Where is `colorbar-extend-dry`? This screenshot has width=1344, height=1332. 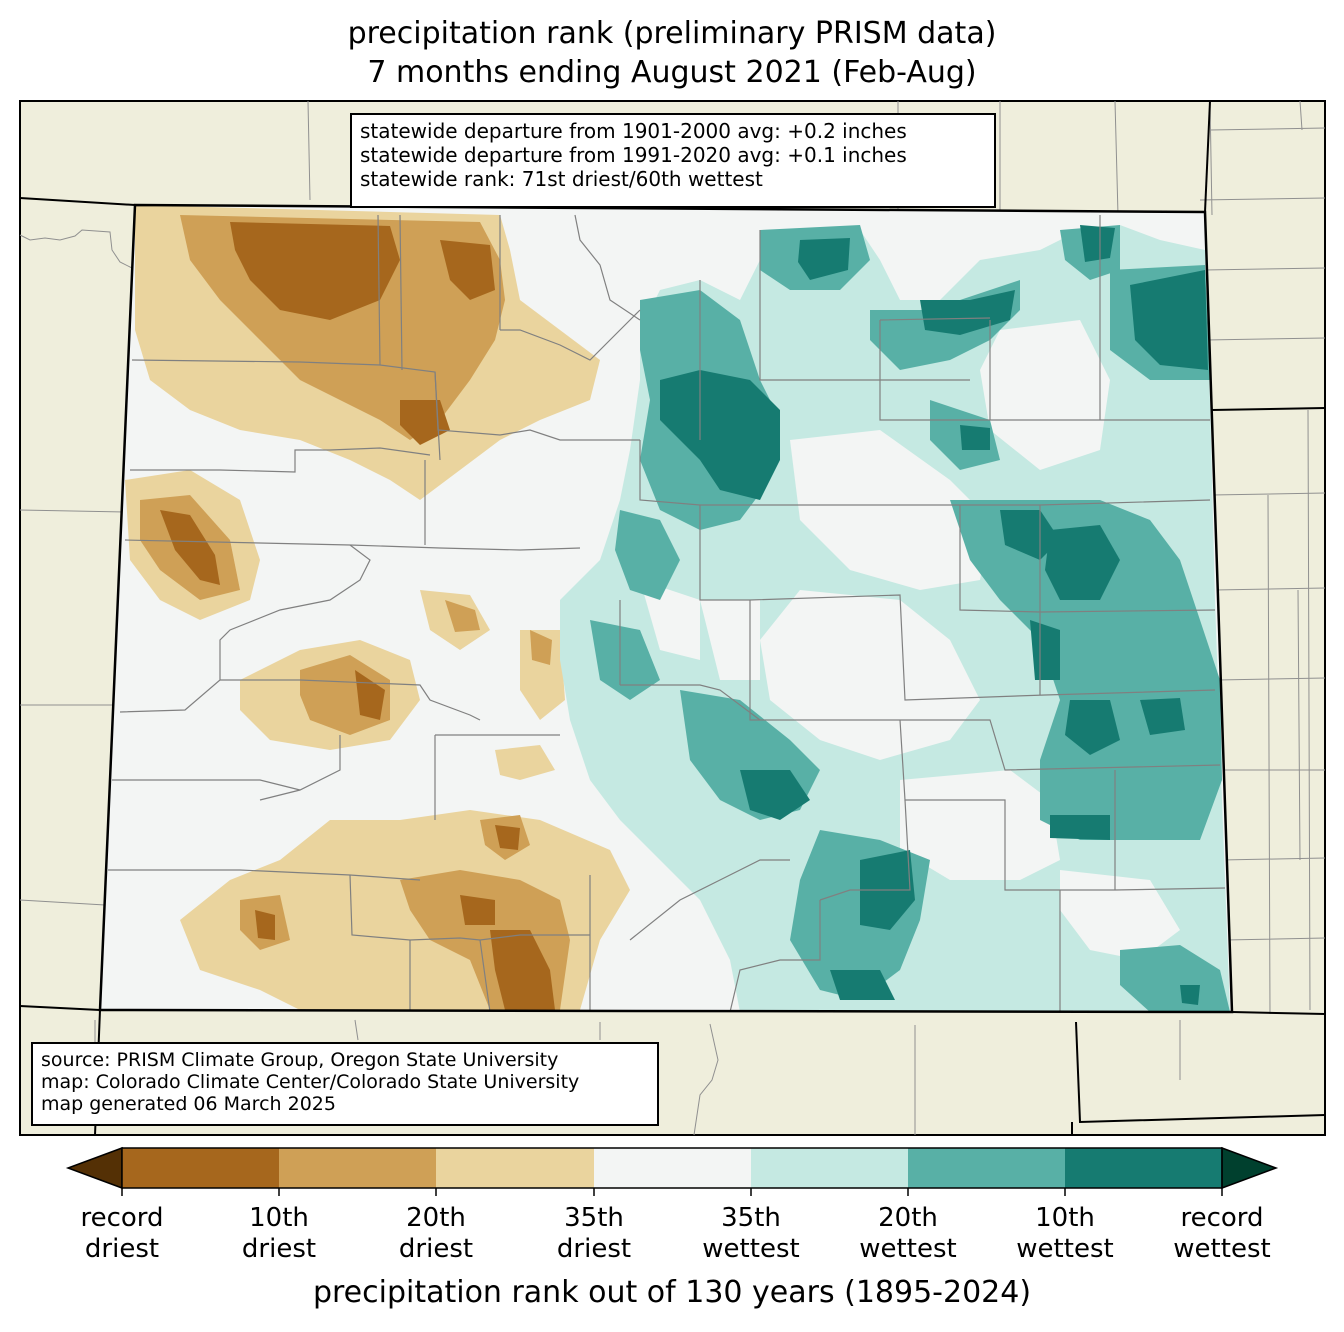 colorbar-extend-dry is located at coordinates (94, 1168).